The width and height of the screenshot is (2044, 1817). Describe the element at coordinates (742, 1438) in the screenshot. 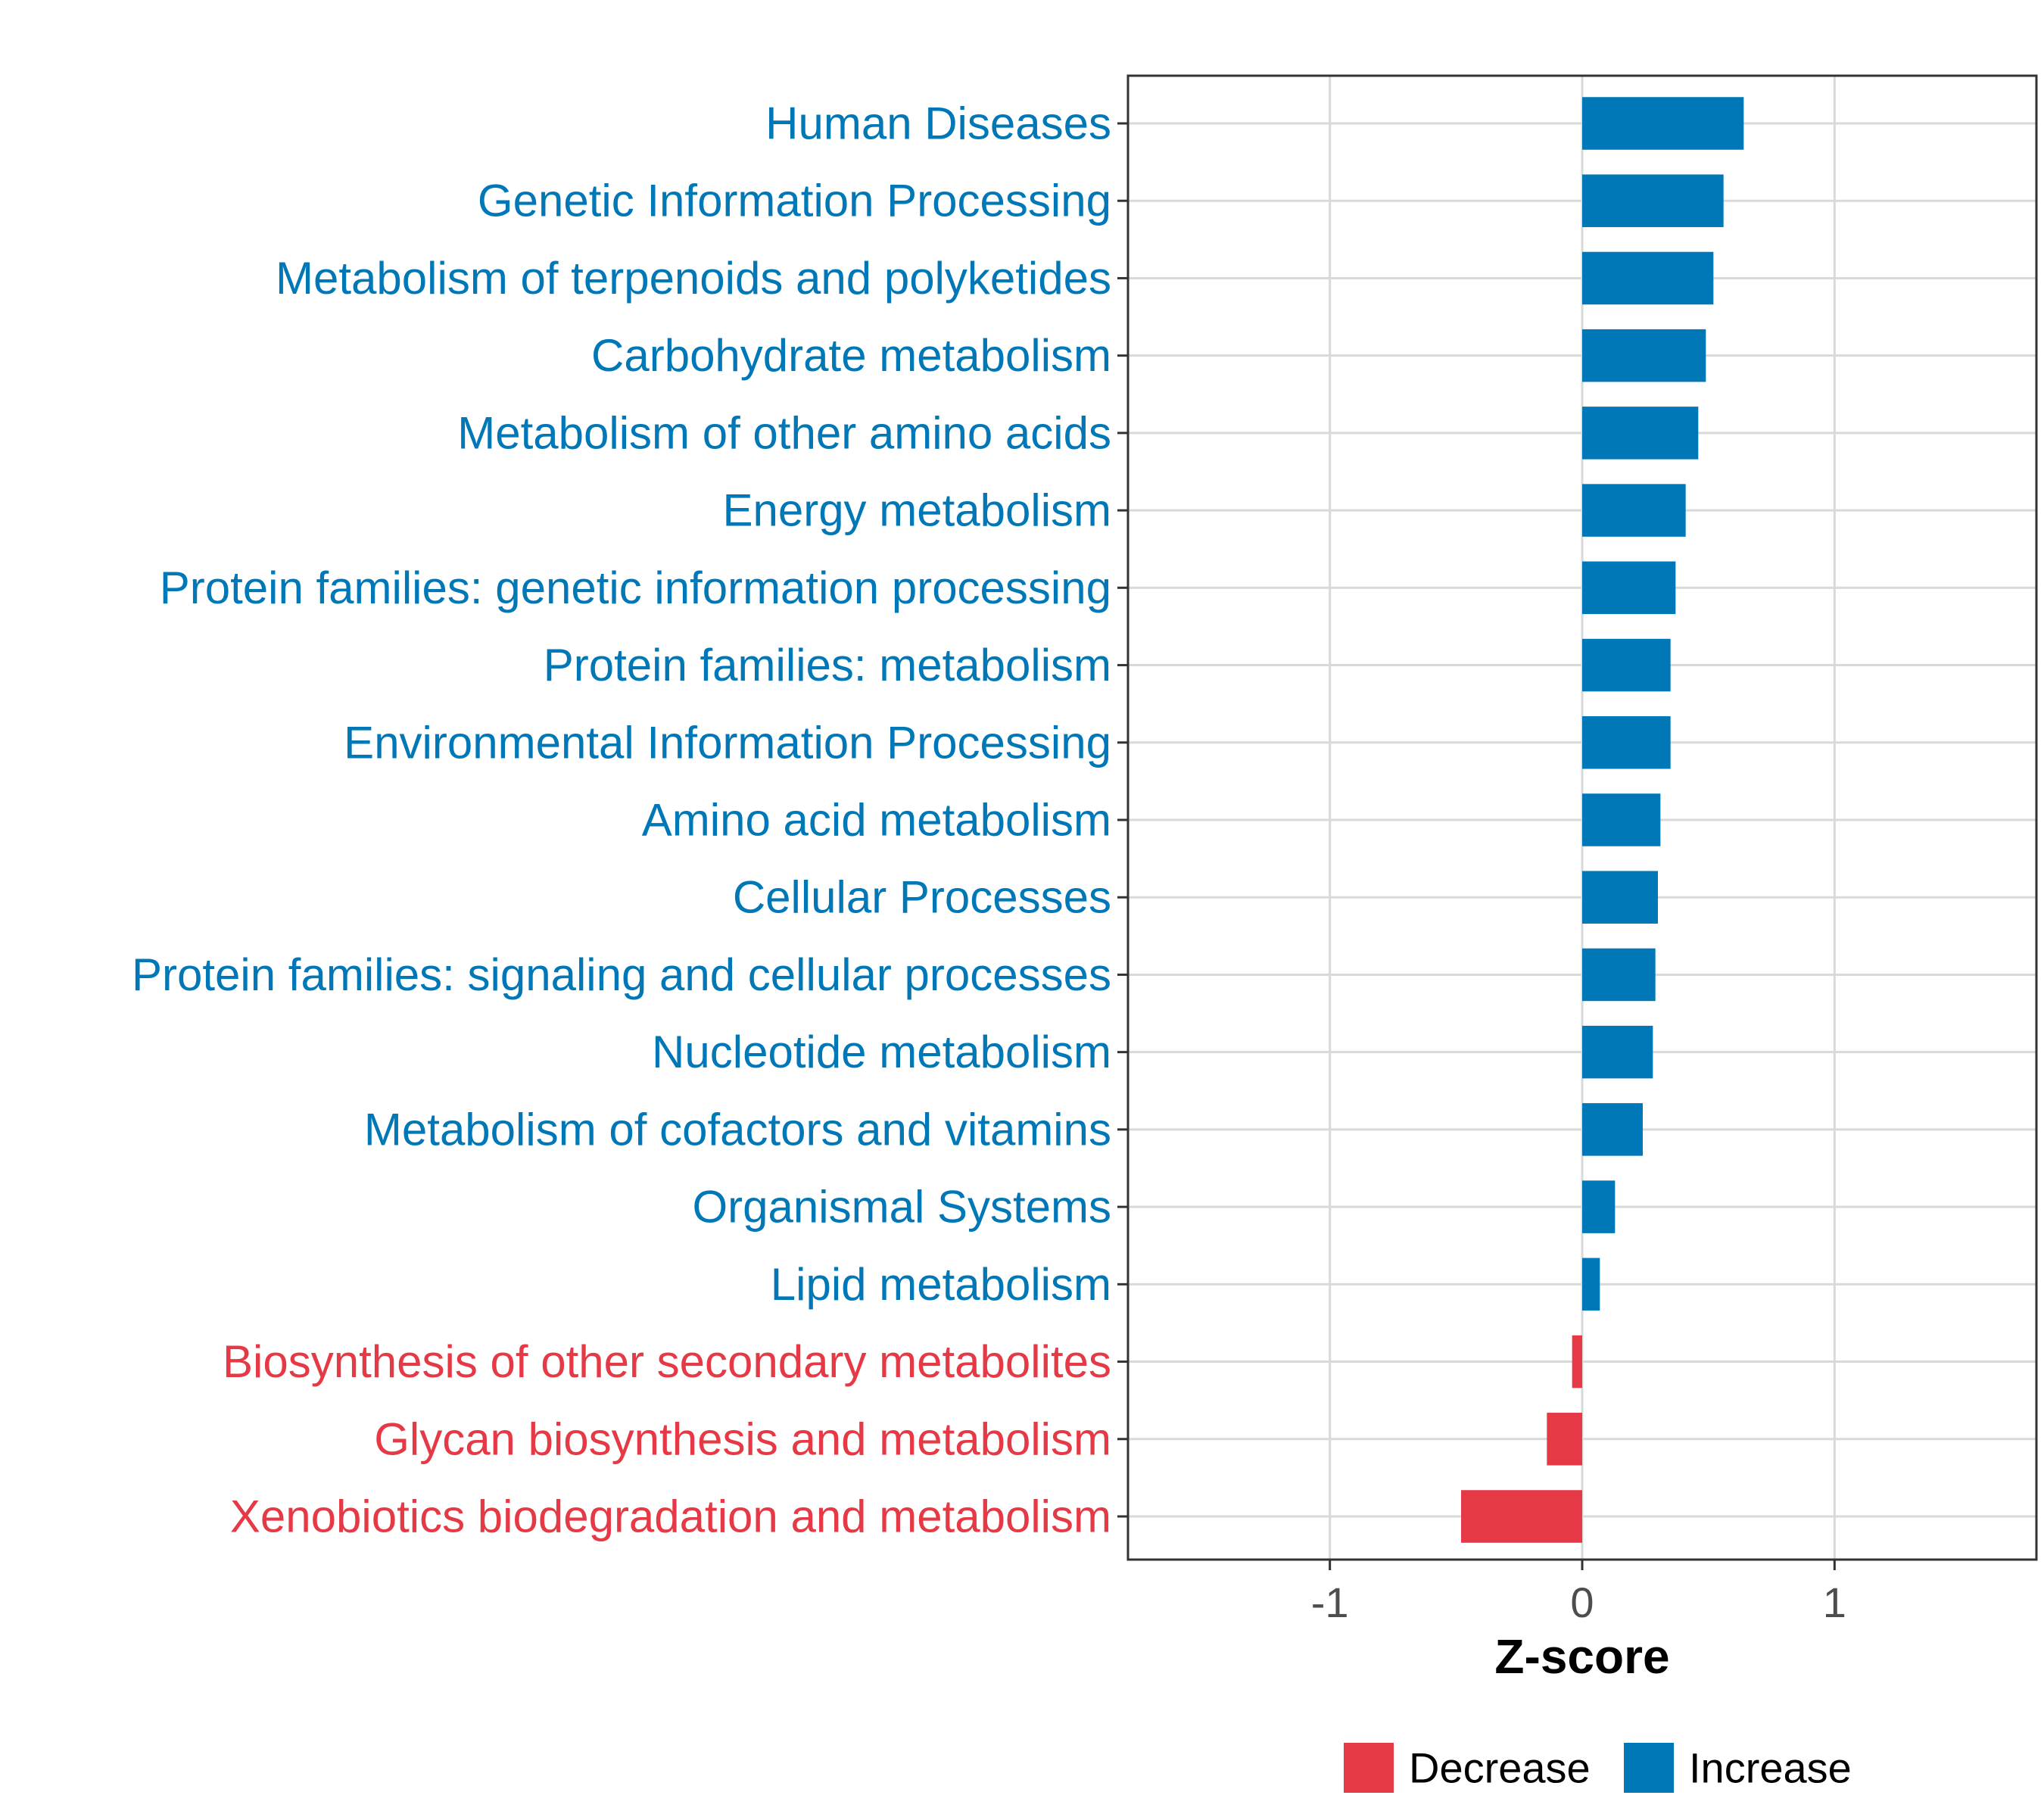

I see `category-label: Glycan biosynthesis and metabolism` at that location.